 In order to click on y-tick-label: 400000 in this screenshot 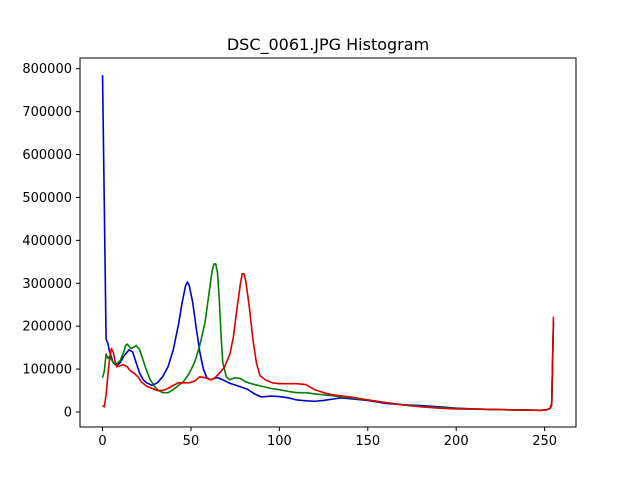, I will do `click(47, 241)`.